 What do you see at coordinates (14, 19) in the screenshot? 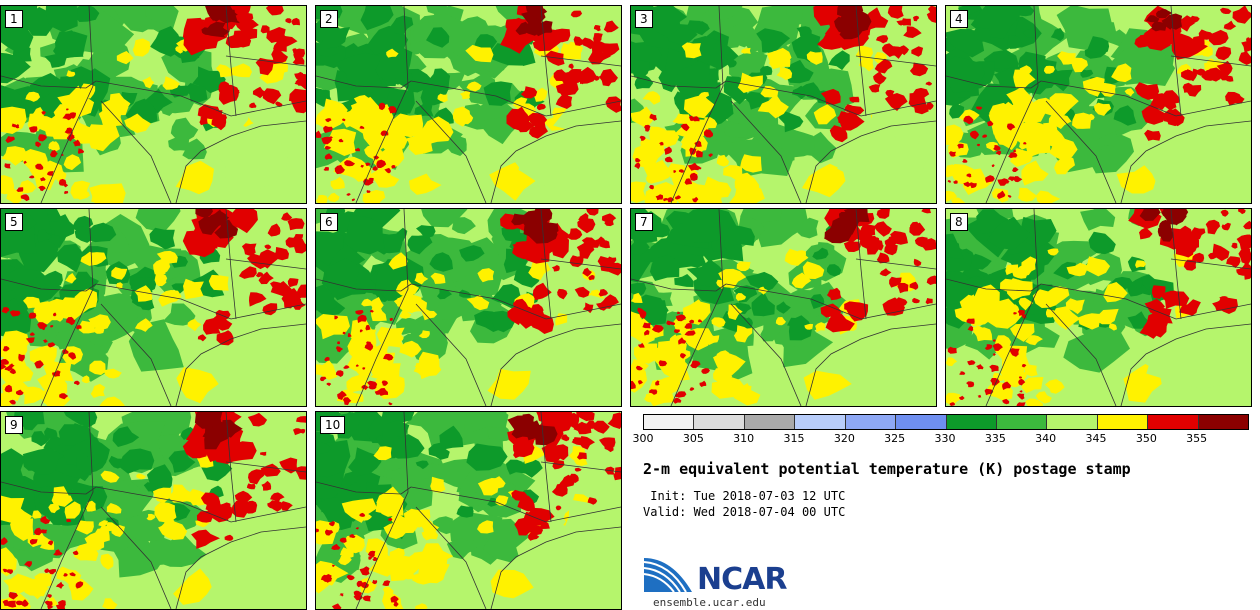
I see `stamp-label: 1` at bounding box center [14, 19].